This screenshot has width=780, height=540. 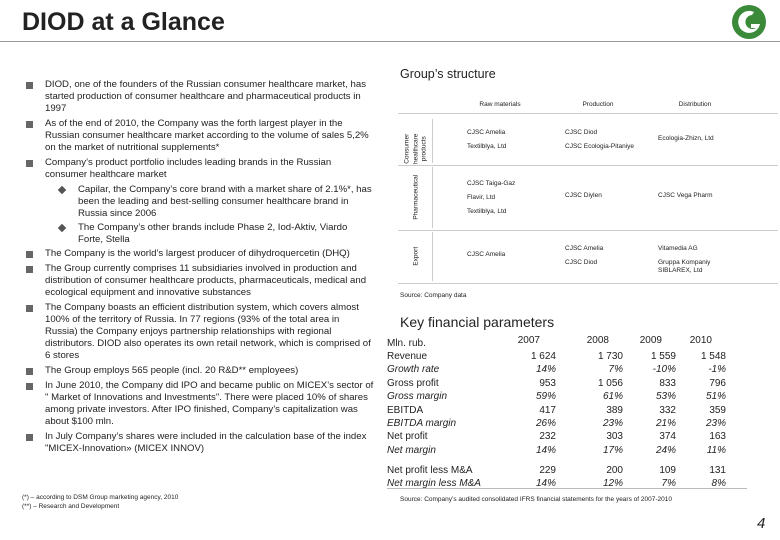 What do you see at coordinates (477, 322) in the screenshot?
I see `financials-title: Key financial parameters` at bounding box center [477, 322].